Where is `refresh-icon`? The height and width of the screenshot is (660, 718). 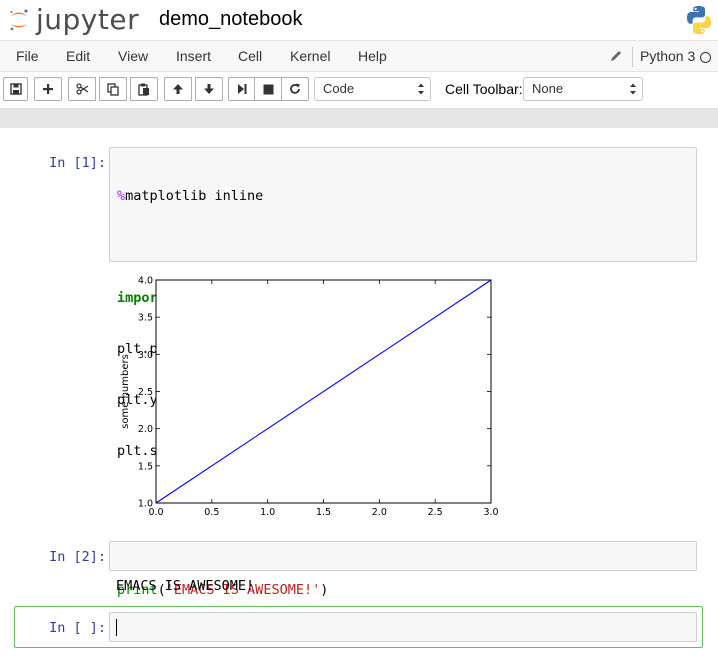 refresh-icon is located at coordinates (295, 88).